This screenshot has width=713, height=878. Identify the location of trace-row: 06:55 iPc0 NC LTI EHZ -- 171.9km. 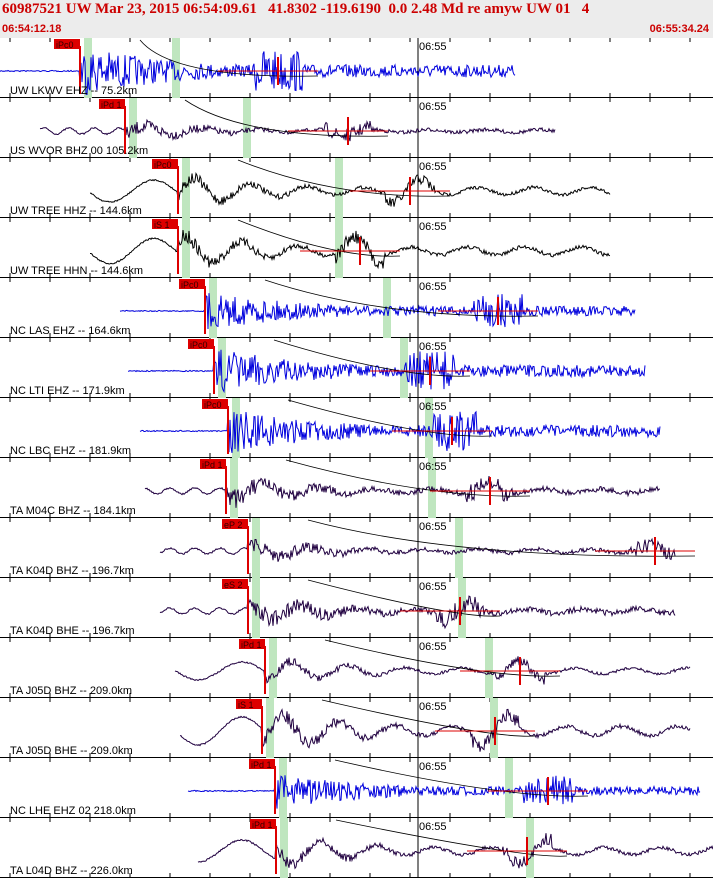
(356, 368).